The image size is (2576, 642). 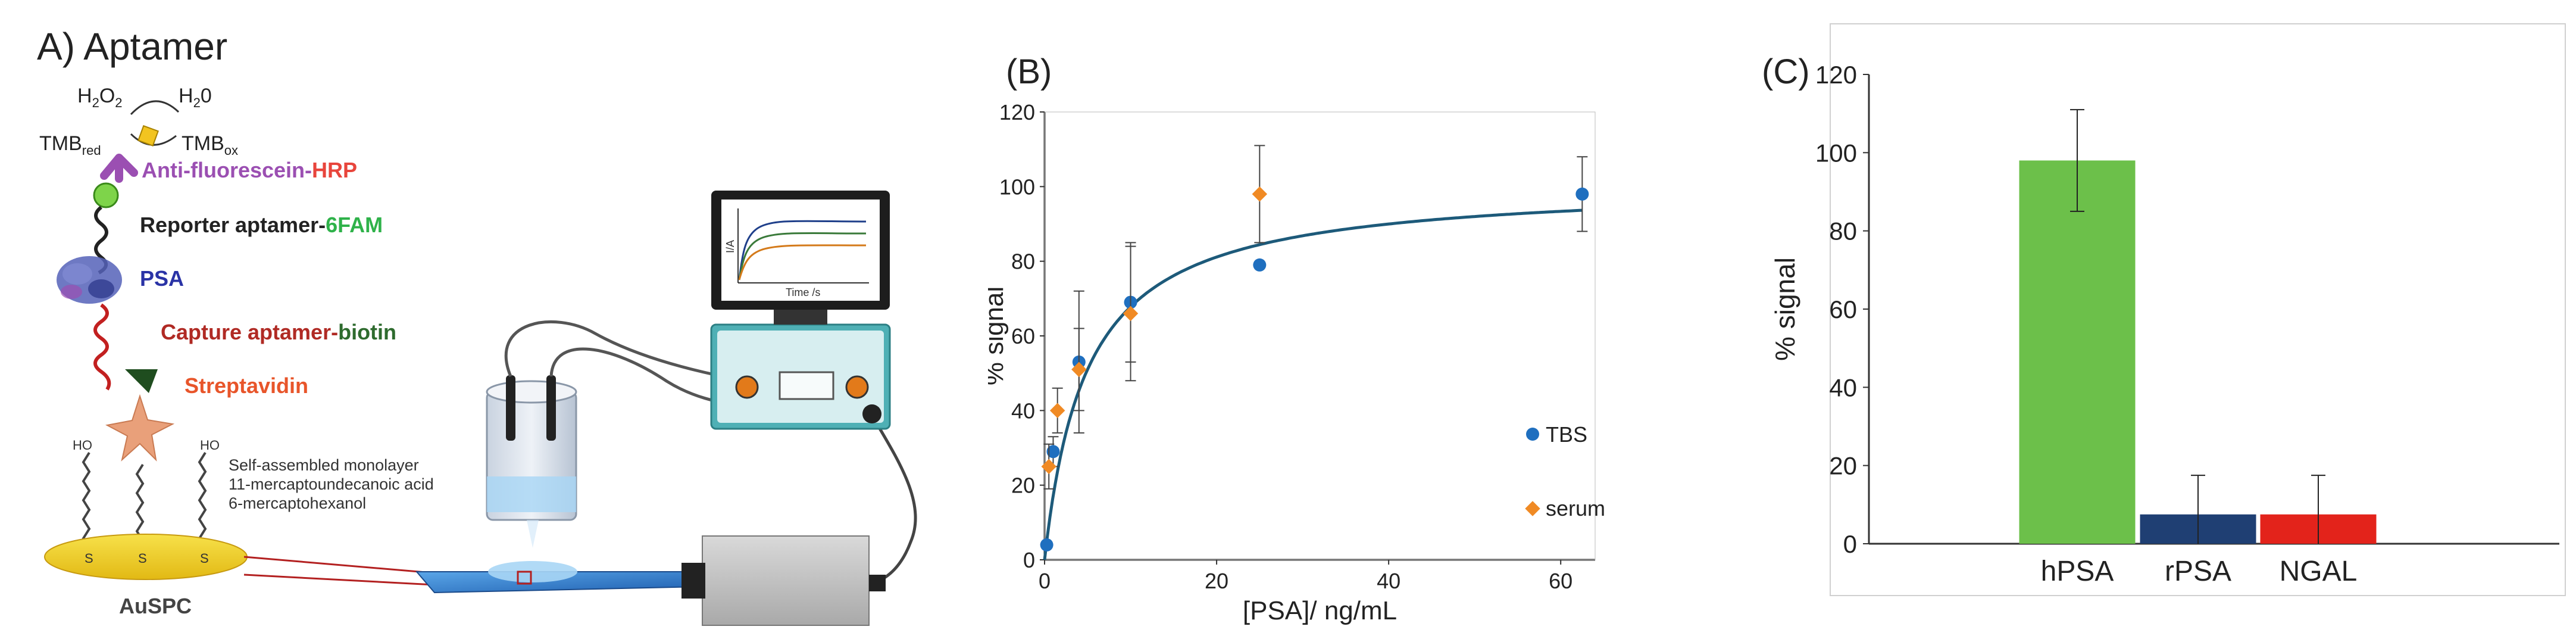 What do you see at coordinates (331, 484) in the screenshot?
I see `sam-label-2: 11-mercaptoundecanoic acid` at bounding box center [331, 484].